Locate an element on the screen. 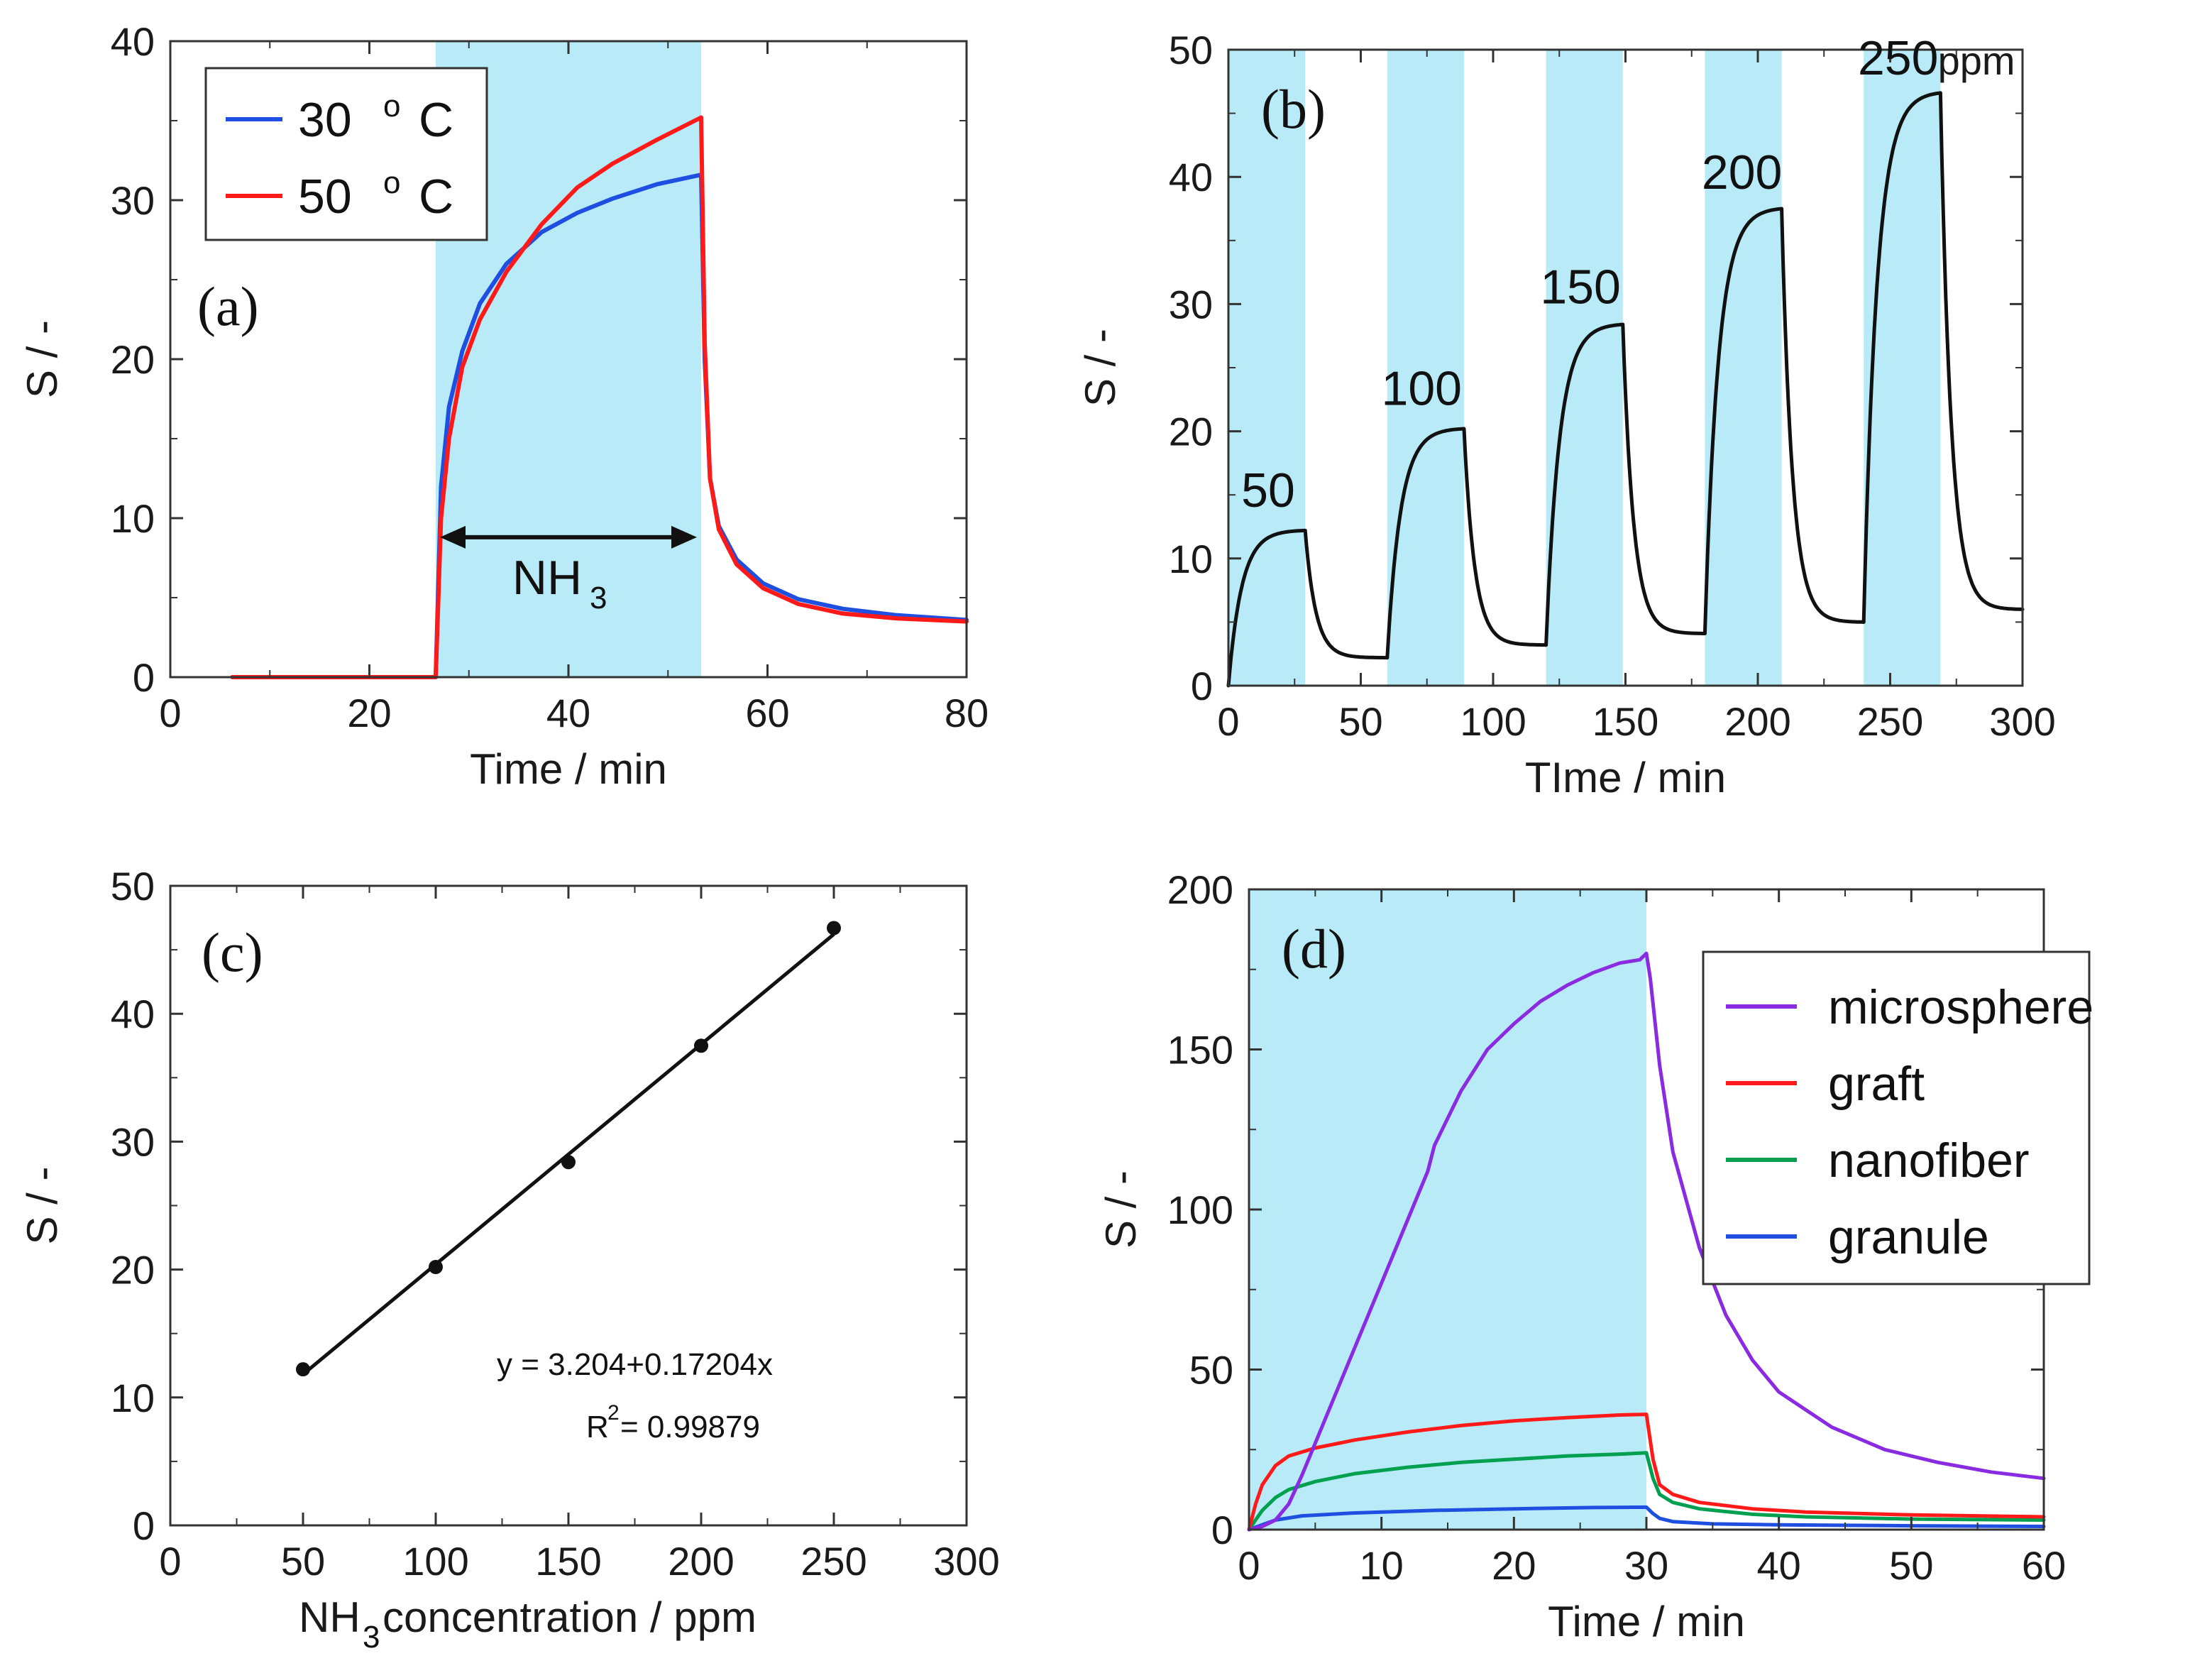 This screenshot has width=2212, height=1673. series-line-graft is located at coordinates (1646, 1472).